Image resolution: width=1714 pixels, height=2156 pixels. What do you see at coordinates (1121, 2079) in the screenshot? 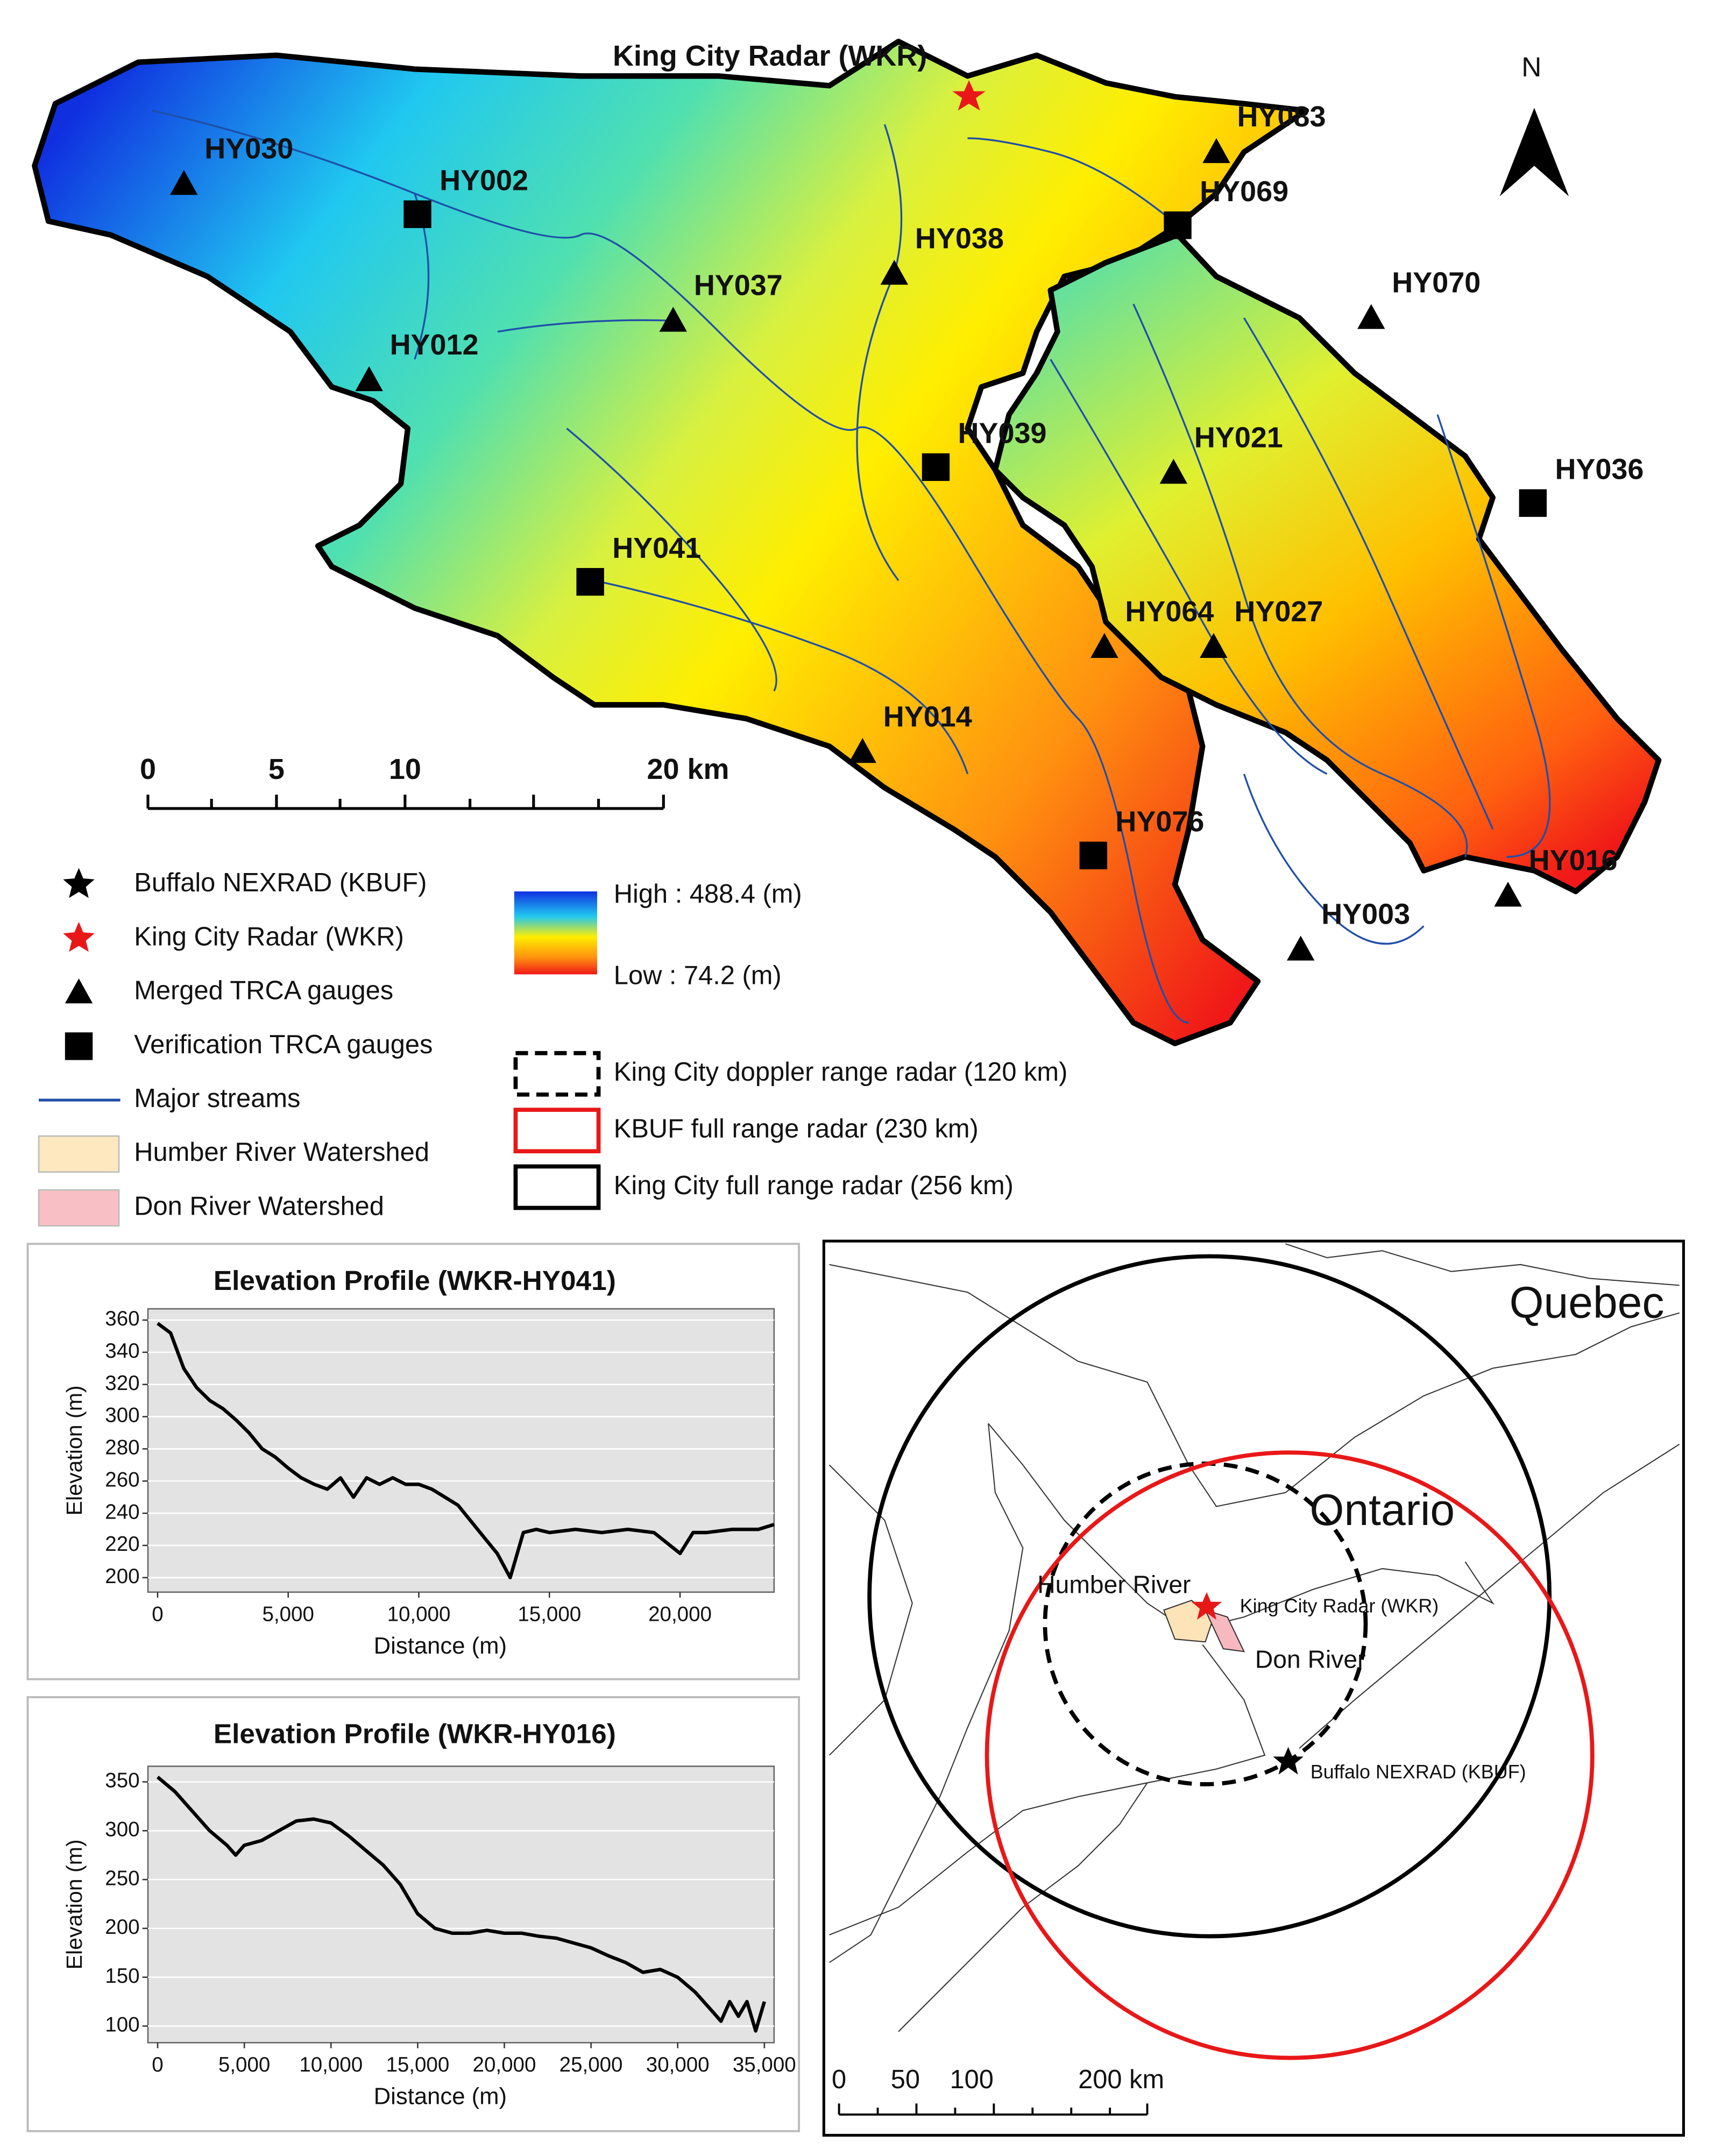
I see `scale-label: 200 km` at bounding box center [1121, 2079].